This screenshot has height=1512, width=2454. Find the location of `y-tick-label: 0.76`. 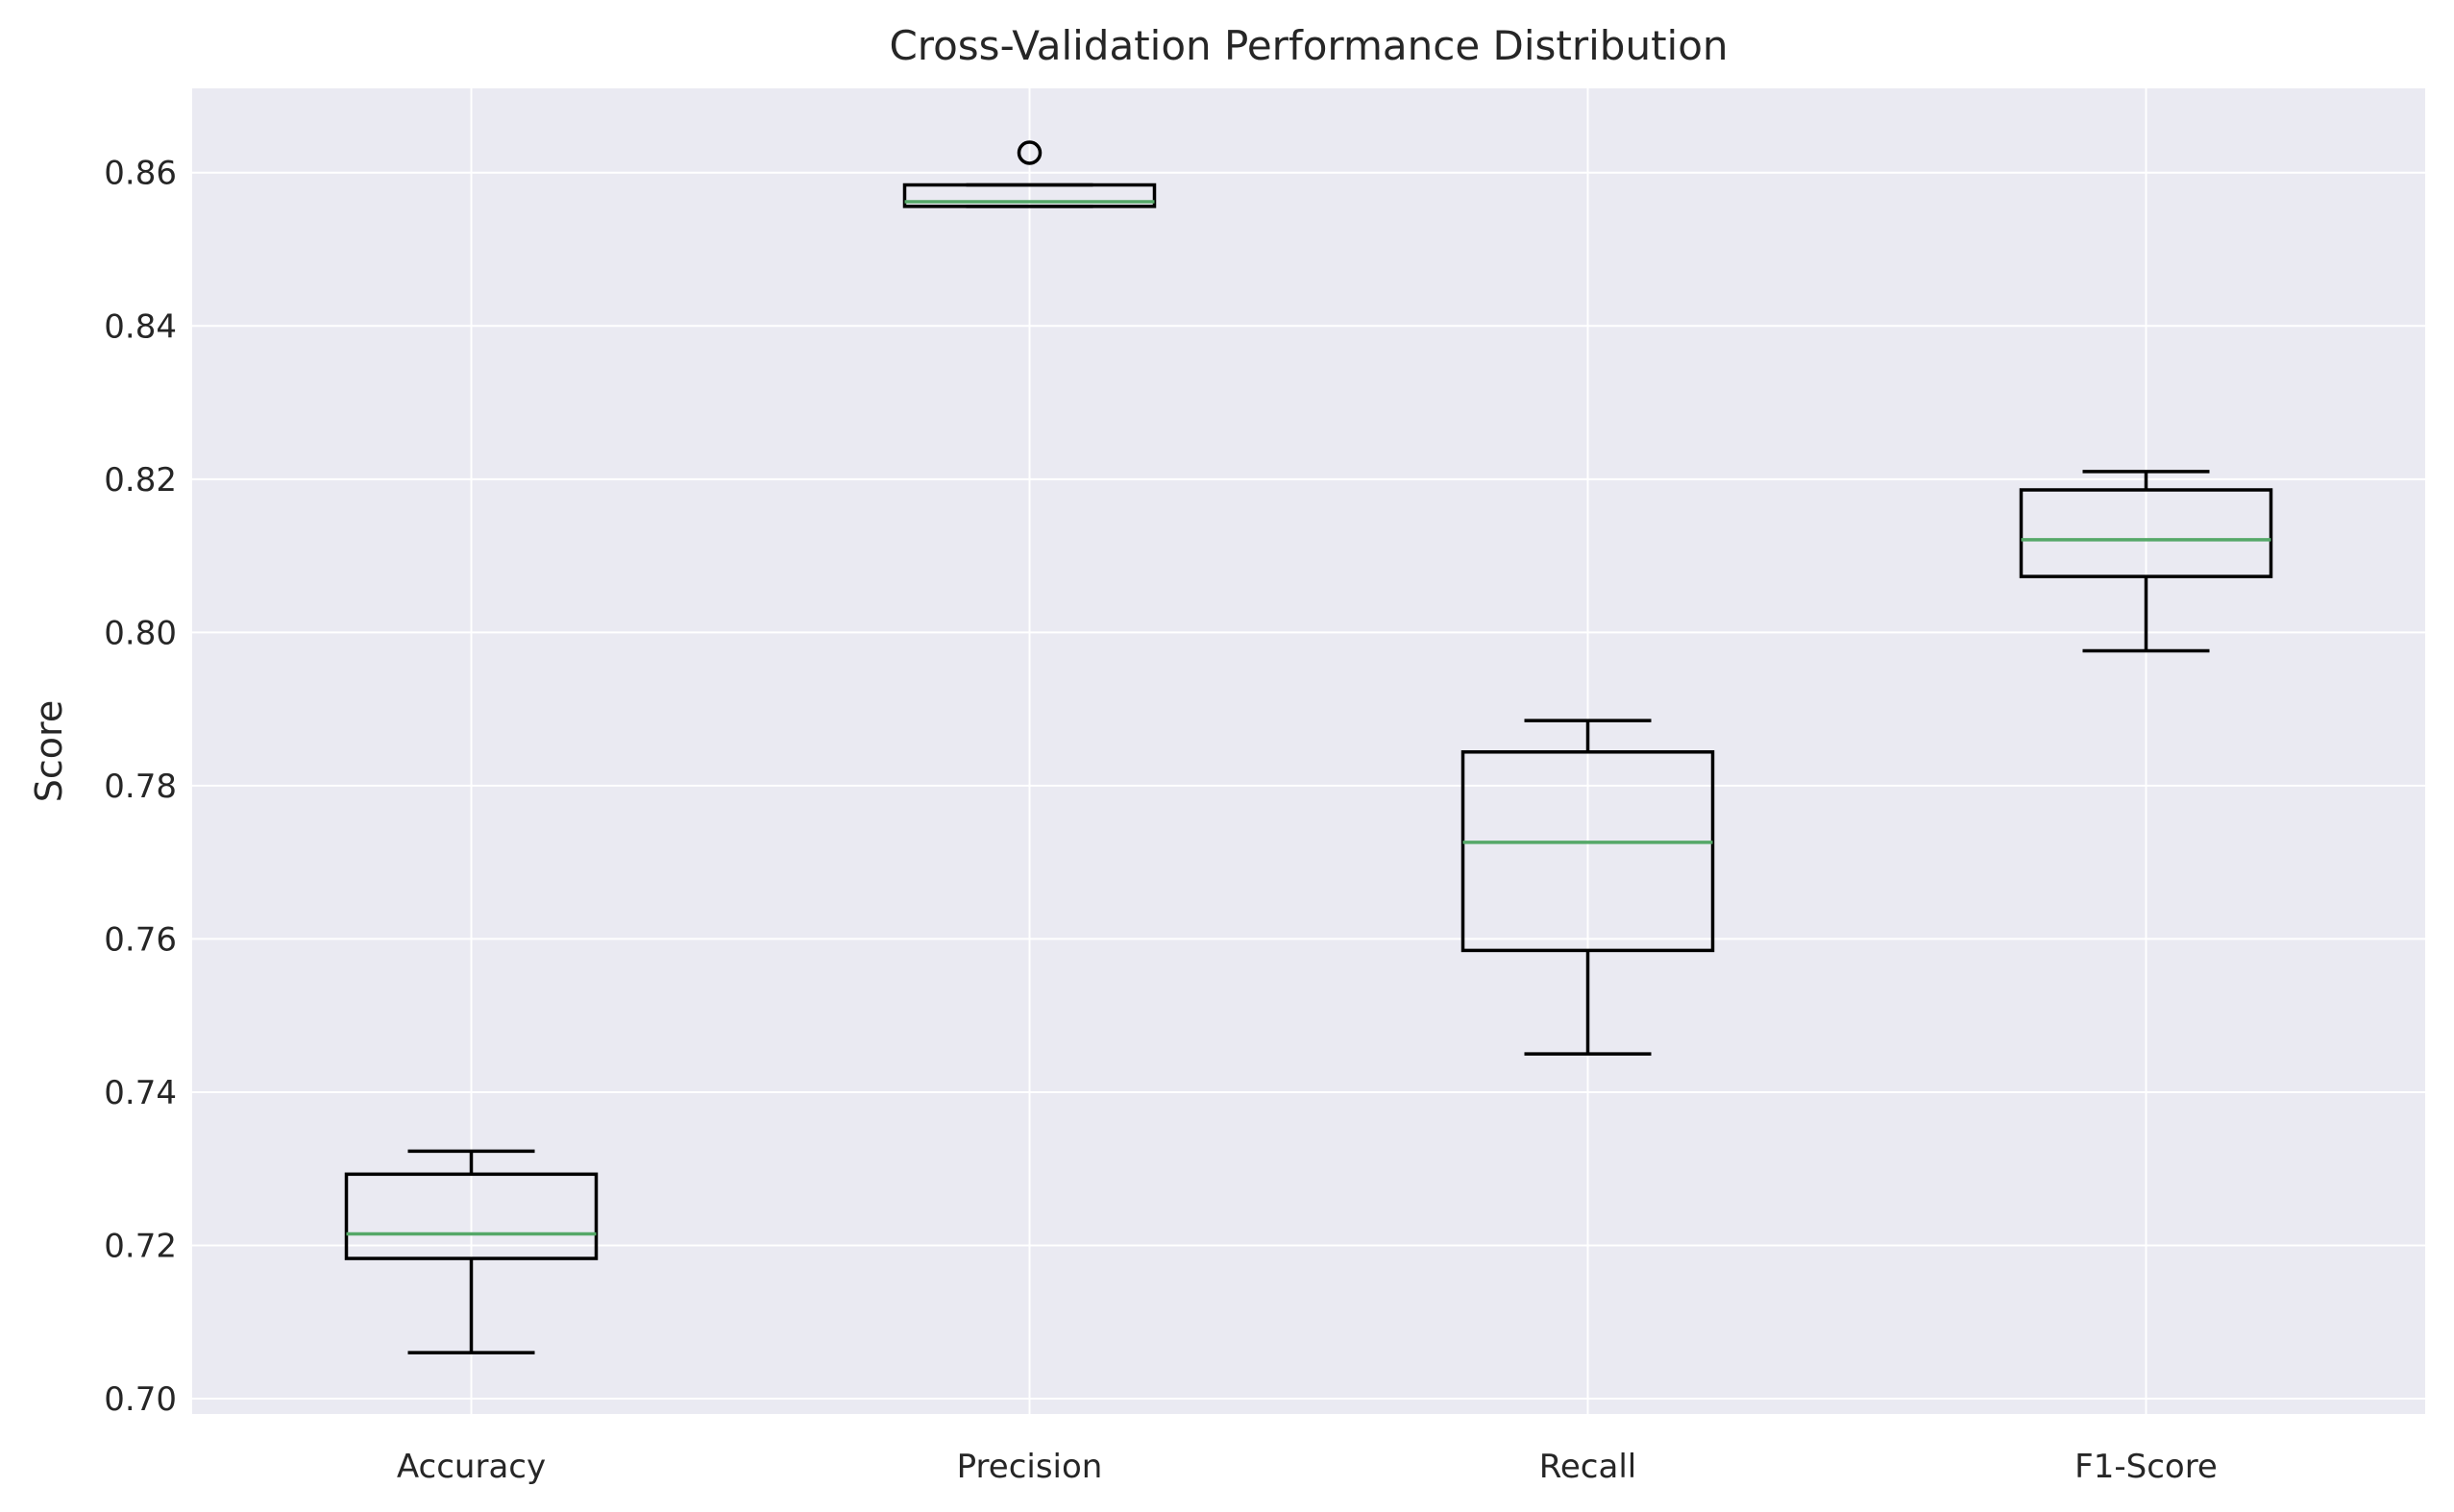

y-tick-label: 0.76 is located at coordinates (140, 939).